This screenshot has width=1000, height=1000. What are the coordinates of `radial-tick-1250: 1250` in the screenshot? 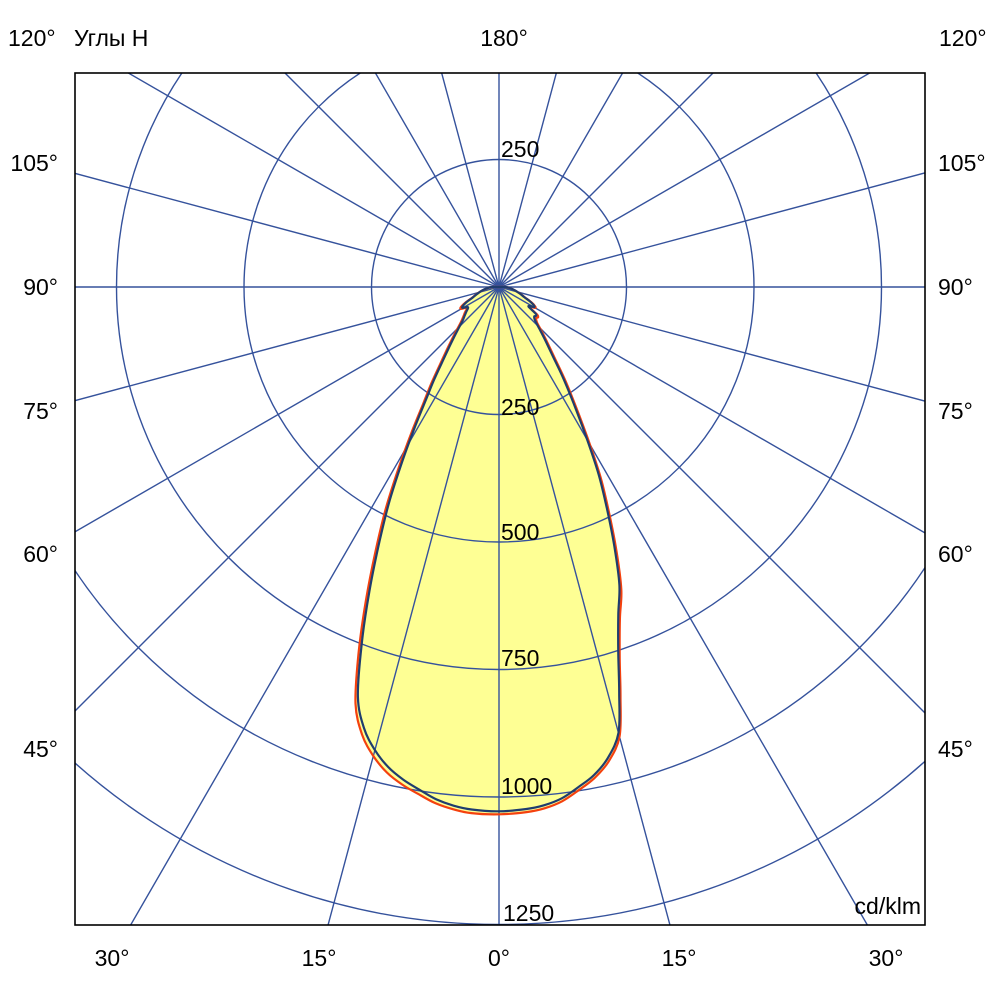 It's located at (529, 913).